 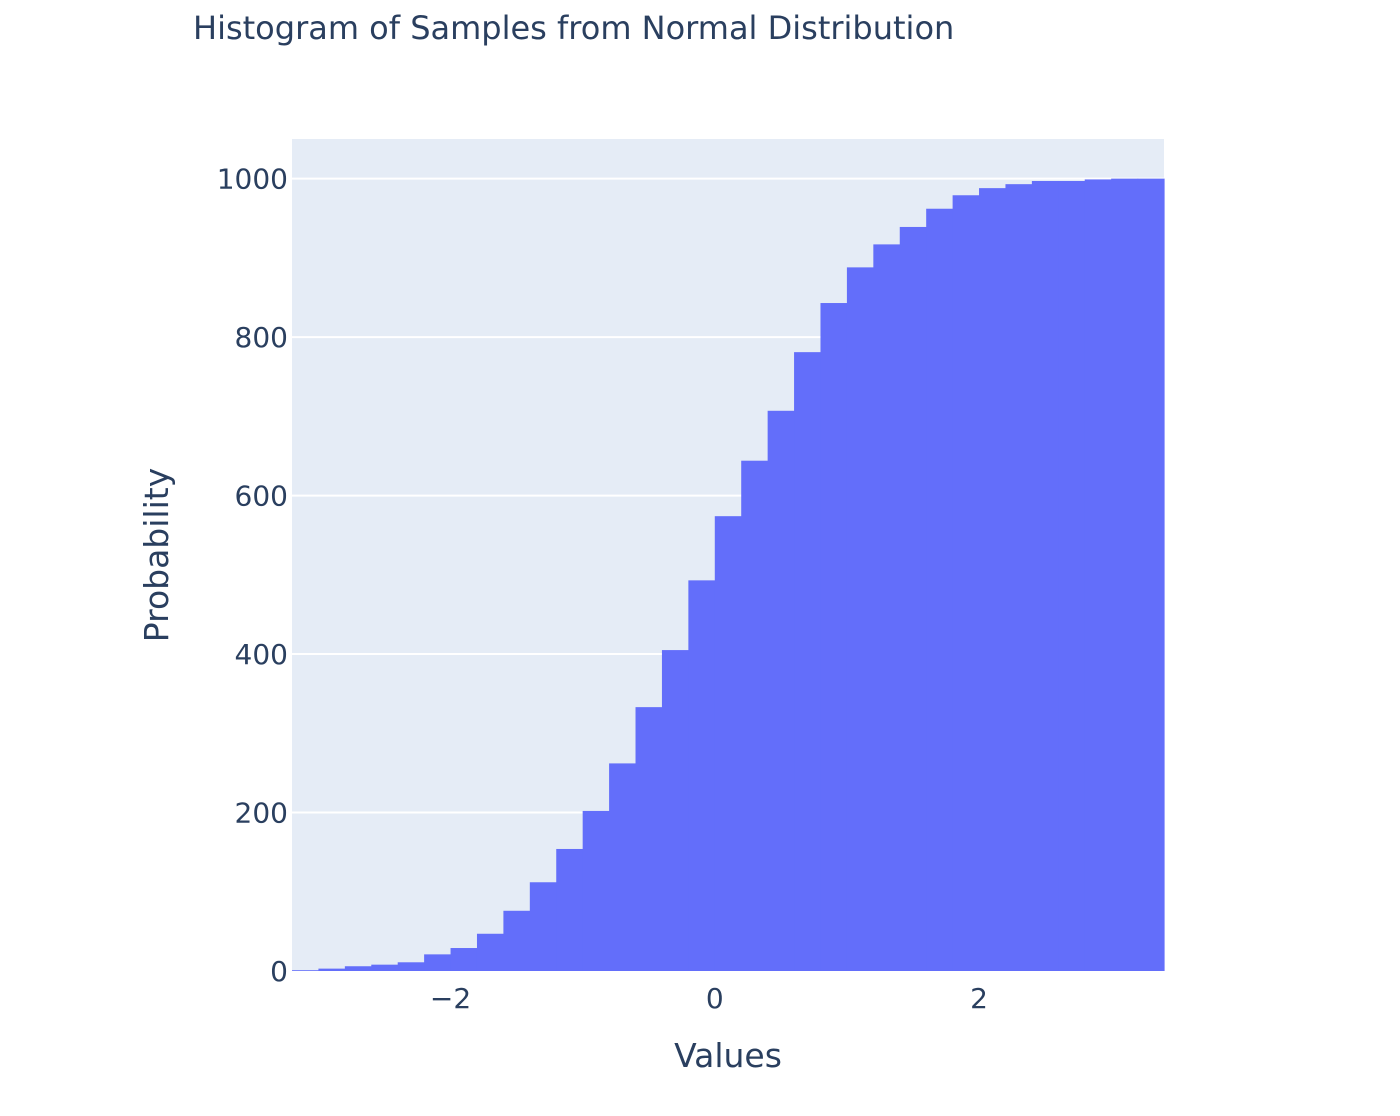 I want to click on x-axis-ticks: −2 0 2, so click(x=709, y=998).